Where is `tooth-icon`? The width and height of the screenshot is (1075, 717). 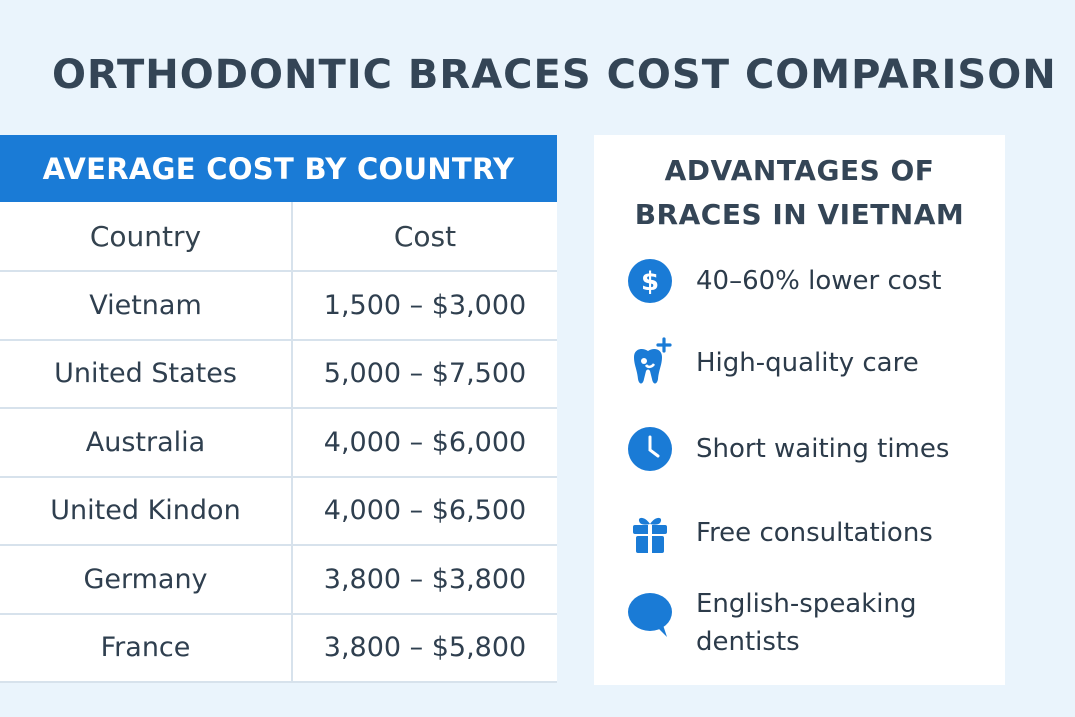 tooth-icon is located at coordinates (650, 362).